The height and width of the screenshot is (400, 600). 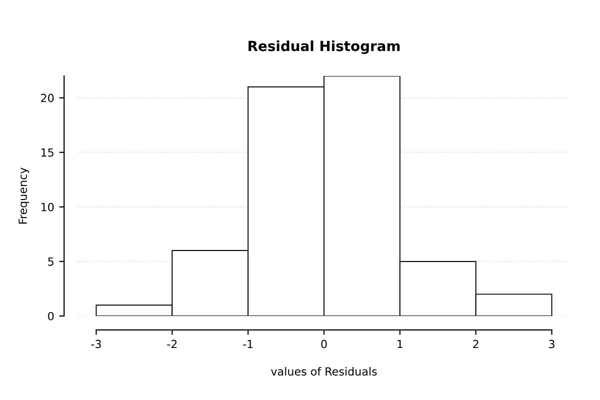 What do you see at coordinates (24, 196) in the screenshot?
I see `y-axis-title: Frequency` at bounding box center [24, 196].